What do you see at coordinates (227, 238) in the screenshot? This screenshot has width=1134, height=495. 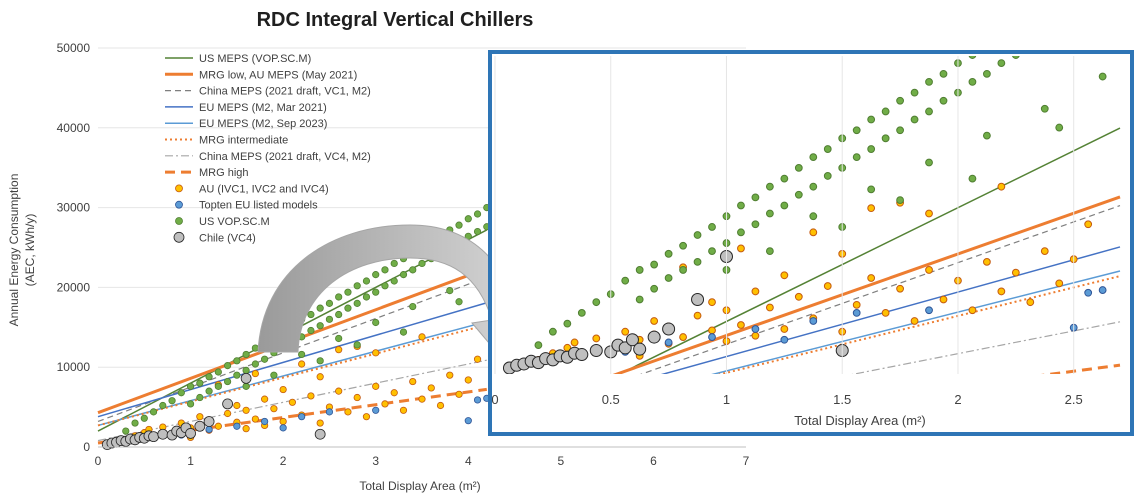 I see `legend-label: Chile (VC4)` at bounding box center [227, 238].